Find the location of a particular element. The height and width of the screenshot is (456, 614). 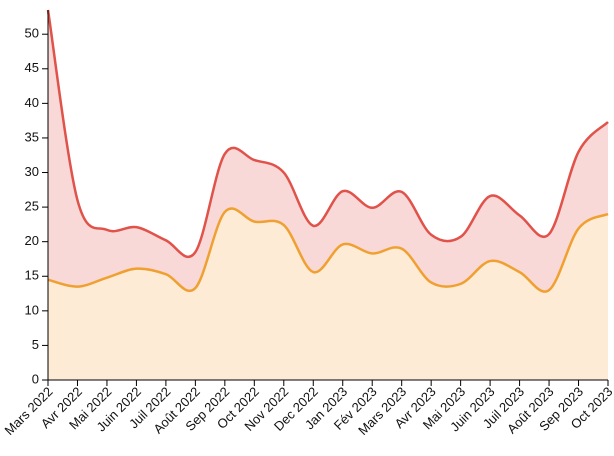

y-tick-label: 20 is located at coordinates (32, 240).